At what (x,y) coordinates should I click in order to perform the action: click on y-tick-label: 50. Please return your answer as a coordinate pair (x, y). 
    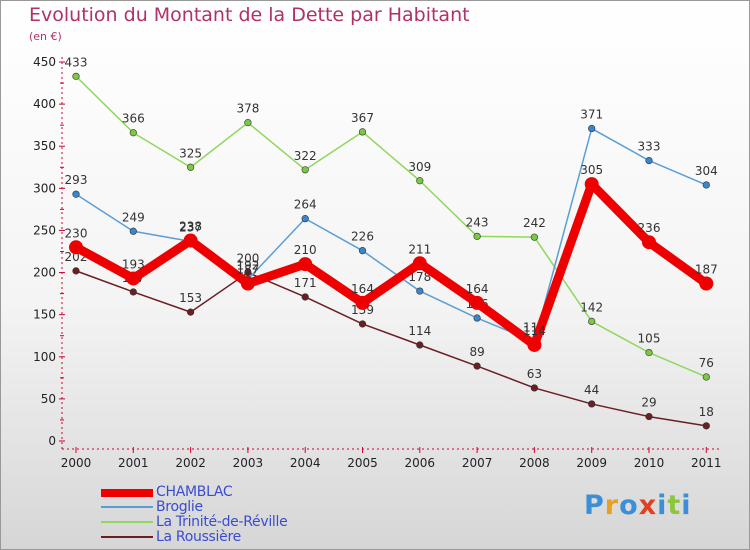
    Looking at the image, I should click on (48, 399).